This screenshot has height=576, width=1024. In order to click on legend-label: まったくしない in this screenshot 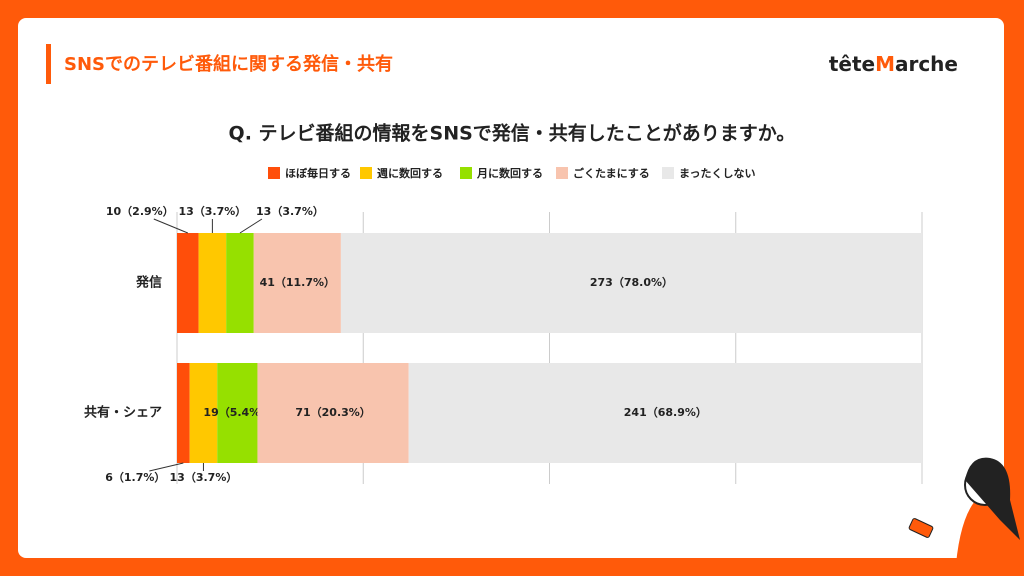, I will do `click(717, 173)`.